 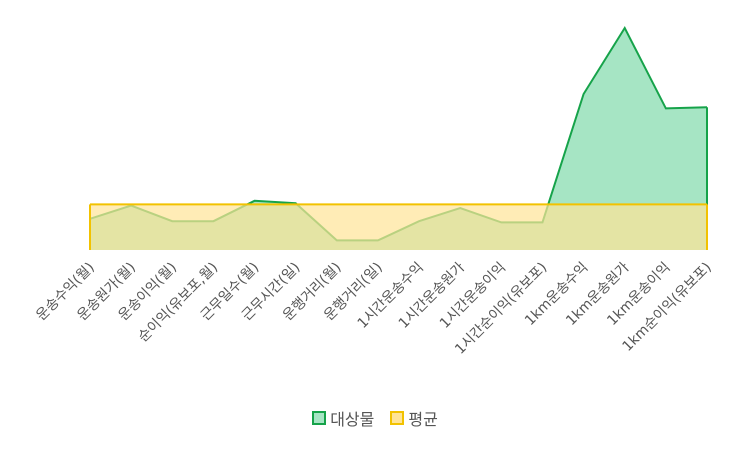 I want to click on legend-label-series-1: 대상물, so click(x=352, y=419).